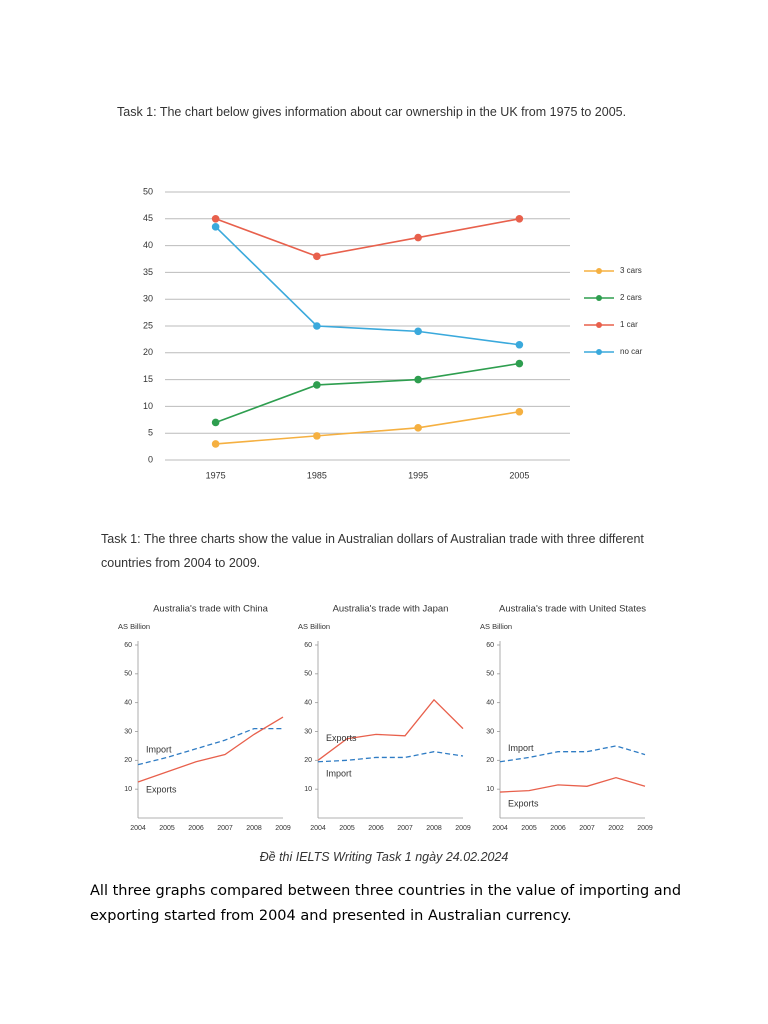 This screenshot has width=768, height=1024. Describe the element at coordinates (211, 609) in the screenshot. I see `chart-title: Australia's trade with China` at that location.